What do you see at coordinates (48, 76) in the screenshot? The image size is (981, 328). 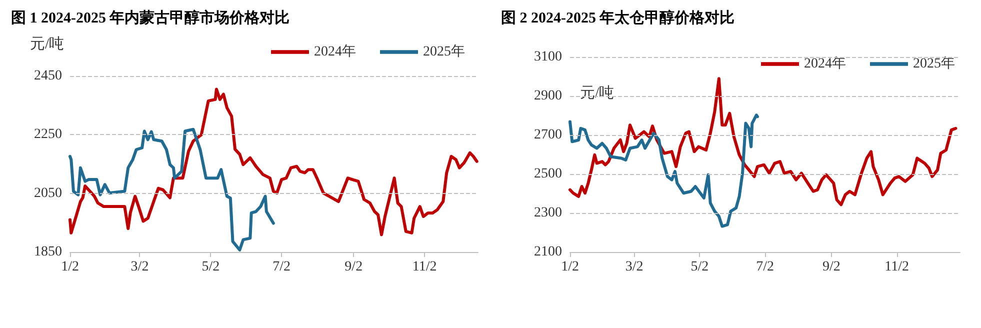 I see `y-tick-label: 2450` at bounding box center [48, 76].